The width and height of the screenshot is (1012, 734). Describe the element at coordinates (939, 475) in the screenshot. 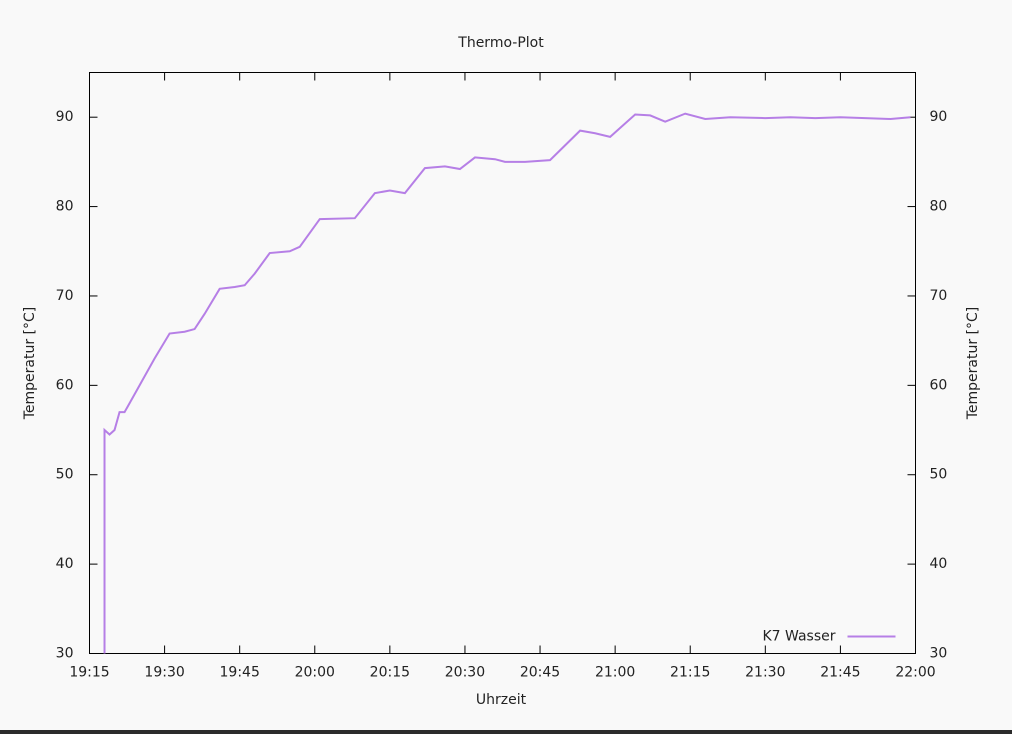

I see `y2-tick-label: 50` at that location.